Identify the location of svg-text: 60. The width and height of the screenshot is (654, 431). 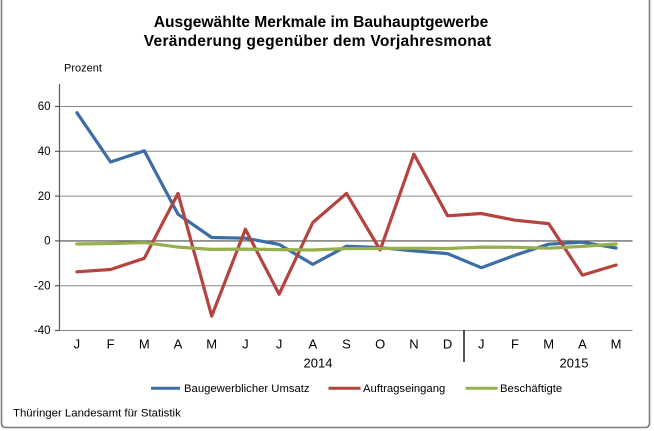
(44, 107).